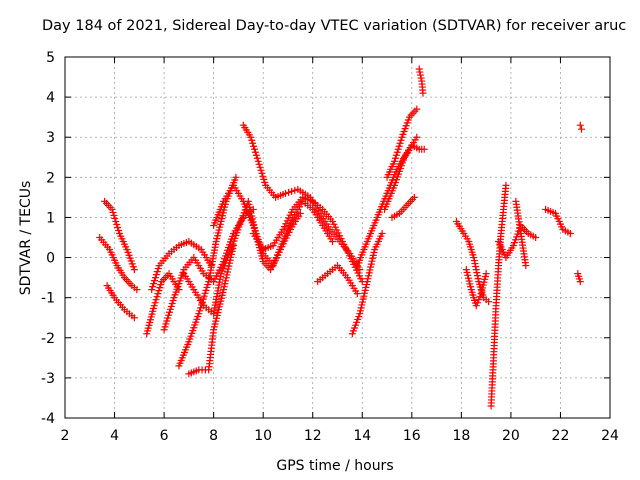 This screenshot has width=640, height=480. What do you see at coordinates (521, 233) in the screenshot?
I see `series-track-x` at bounding box center [521, 233].